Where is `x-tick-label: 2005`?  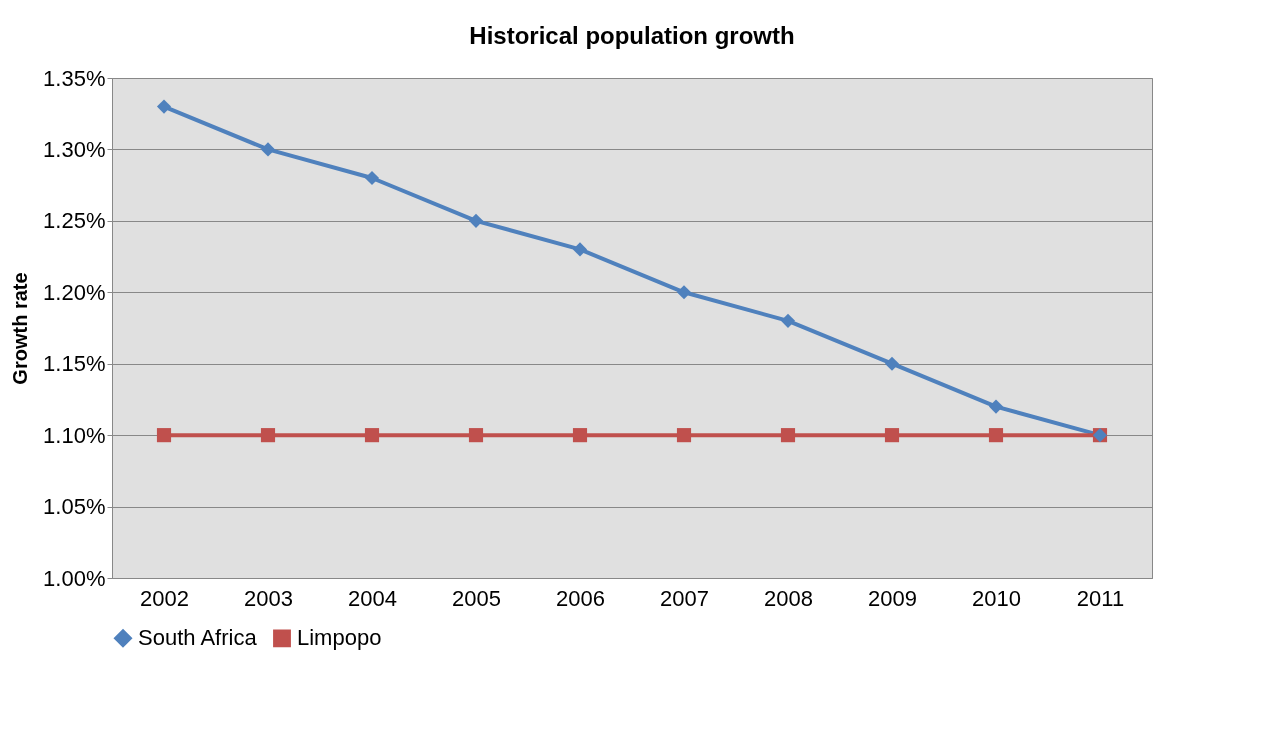 x-tick-label: 2005 is located at coordinates (476, 598).